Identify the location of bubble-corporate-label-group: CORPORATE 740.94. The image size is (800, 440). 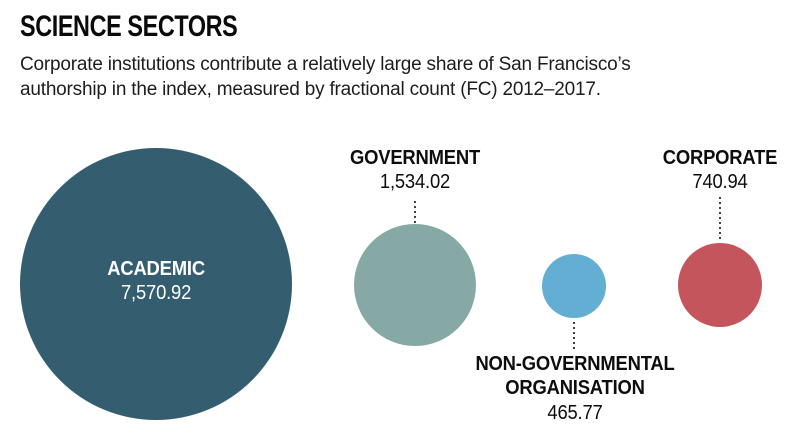
(714, 170).